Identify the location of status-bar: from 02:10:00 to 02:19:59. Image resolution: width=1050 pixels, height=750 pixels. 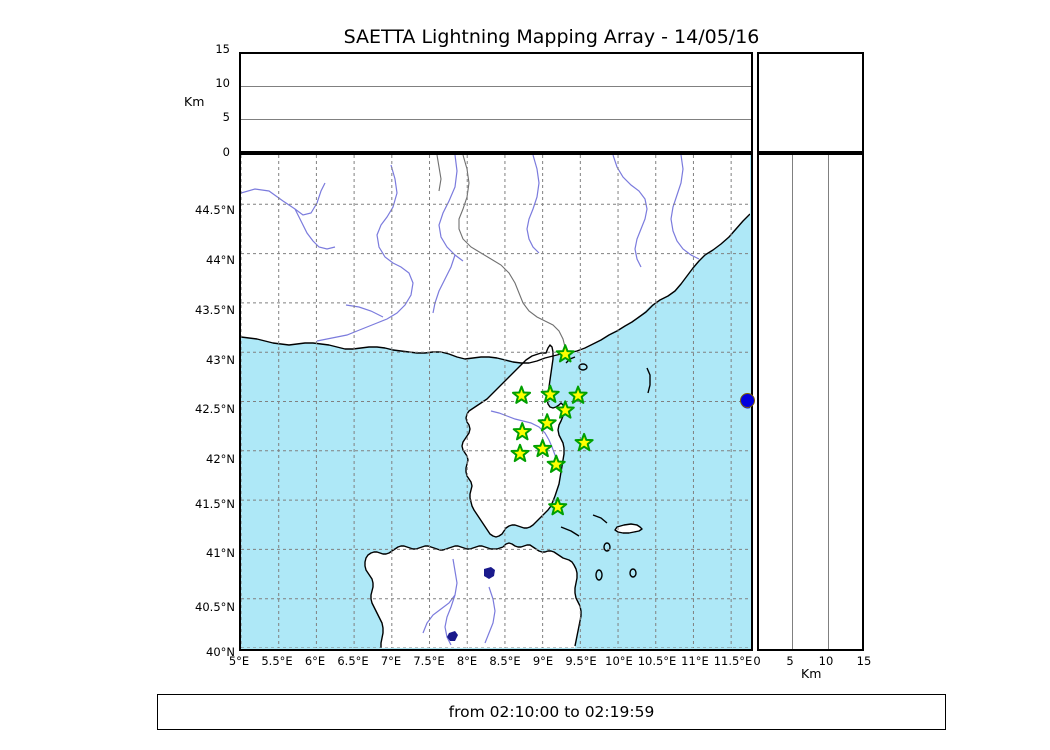
(551, 712).